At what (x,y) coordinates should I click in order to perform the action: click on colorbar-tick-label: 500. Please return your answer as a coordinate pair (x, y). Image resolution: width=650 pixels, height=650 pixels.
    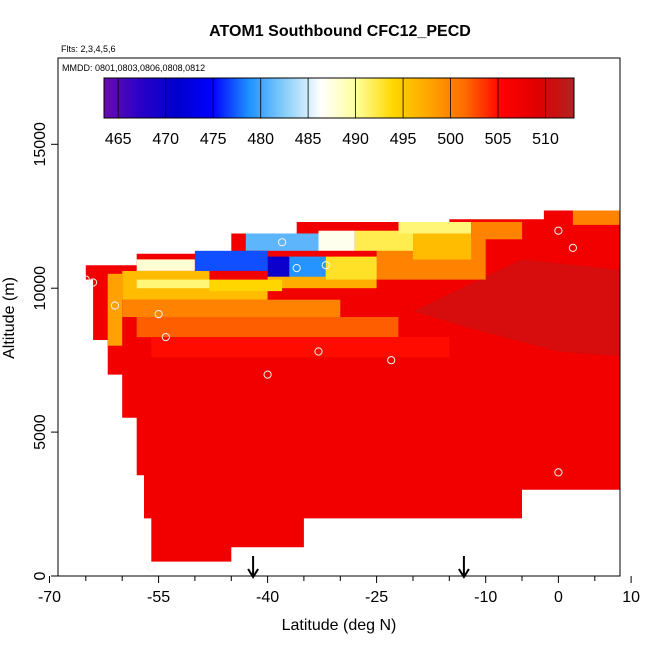
    Looking at the image, I should click on (450, 139).